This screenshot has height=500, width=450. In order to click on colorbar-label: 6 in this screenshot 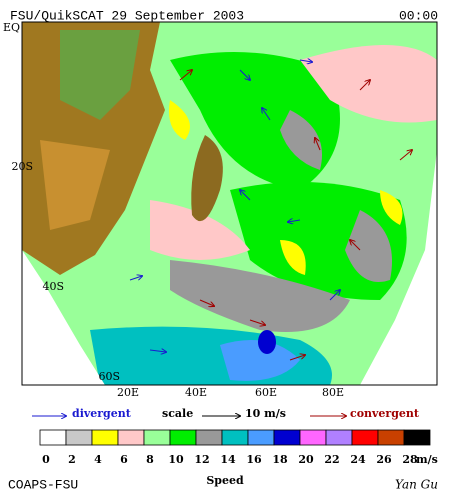, I will do `click(124, 459)`.